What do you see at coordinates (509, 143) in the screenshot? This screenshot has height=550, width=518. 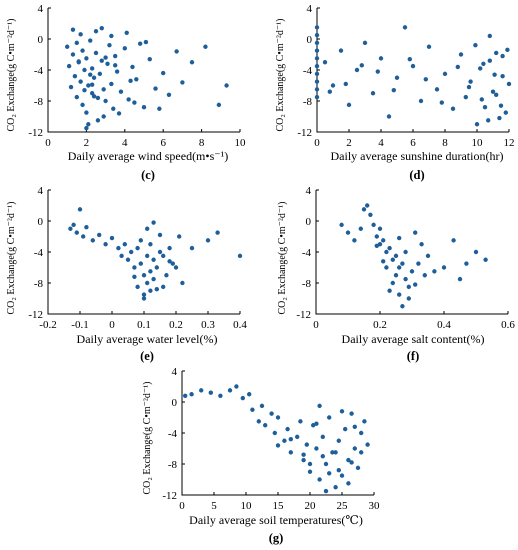 I see `x-tick-label: 12` at bounding box center [509, 143].